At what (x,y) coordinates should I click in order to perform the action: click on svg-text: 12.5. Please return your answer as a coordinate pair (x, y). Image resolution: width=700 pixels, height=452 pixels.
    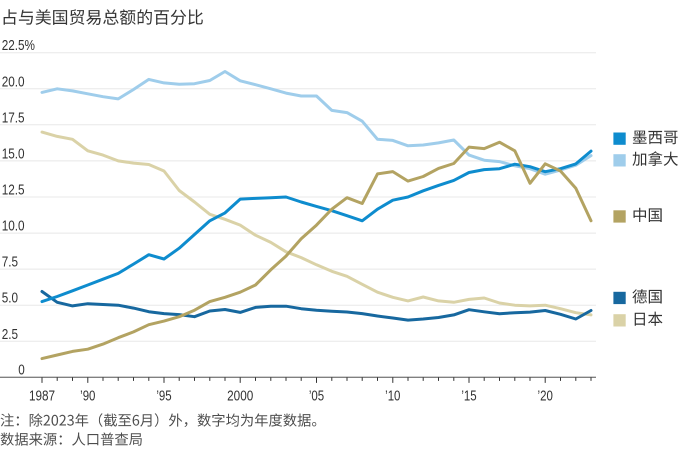
    Looking at the image, I should click on (13, 191).